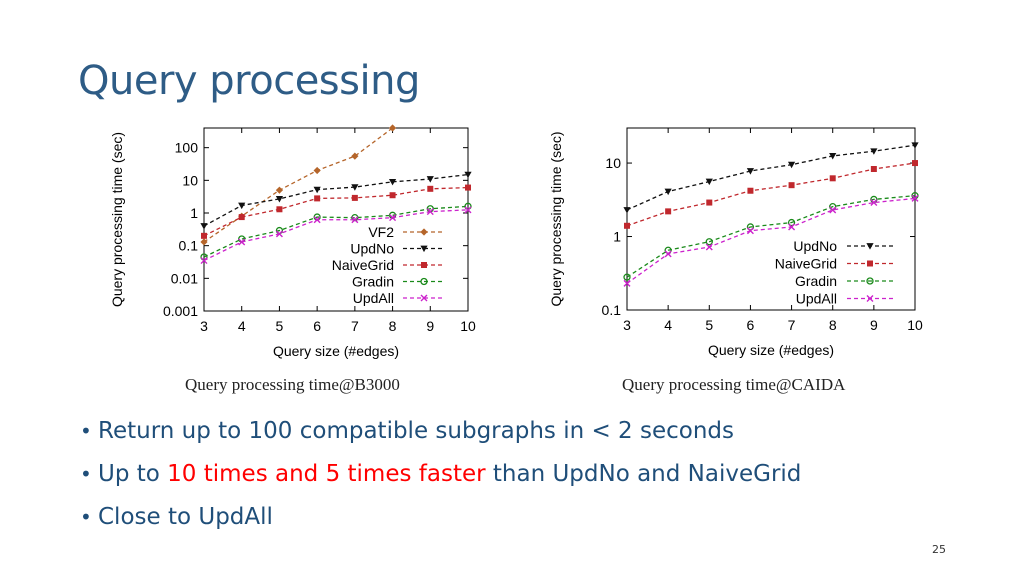  I want to click on bullet-text-highlight: 10 times and 5 times faster, so click(326, 474).